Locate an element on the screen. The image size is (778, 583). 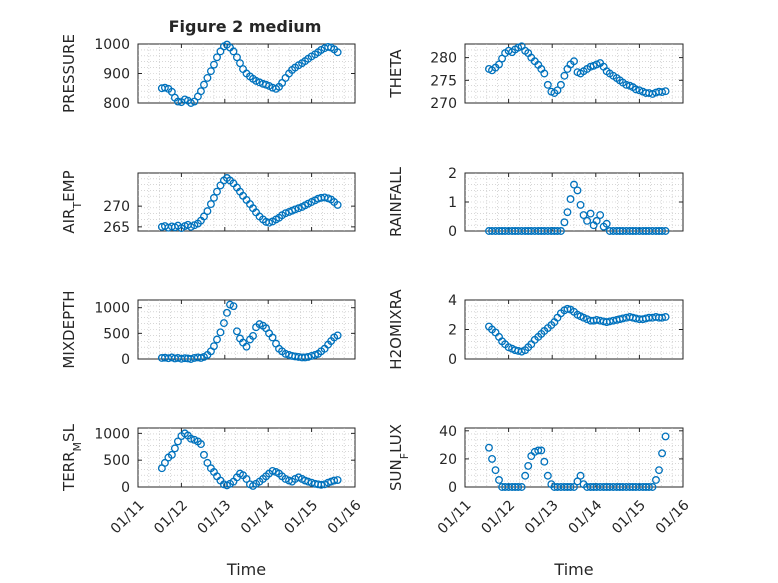
subplot-1: 800 900 1000 PRESSURE is located at coordinates (208, 73).